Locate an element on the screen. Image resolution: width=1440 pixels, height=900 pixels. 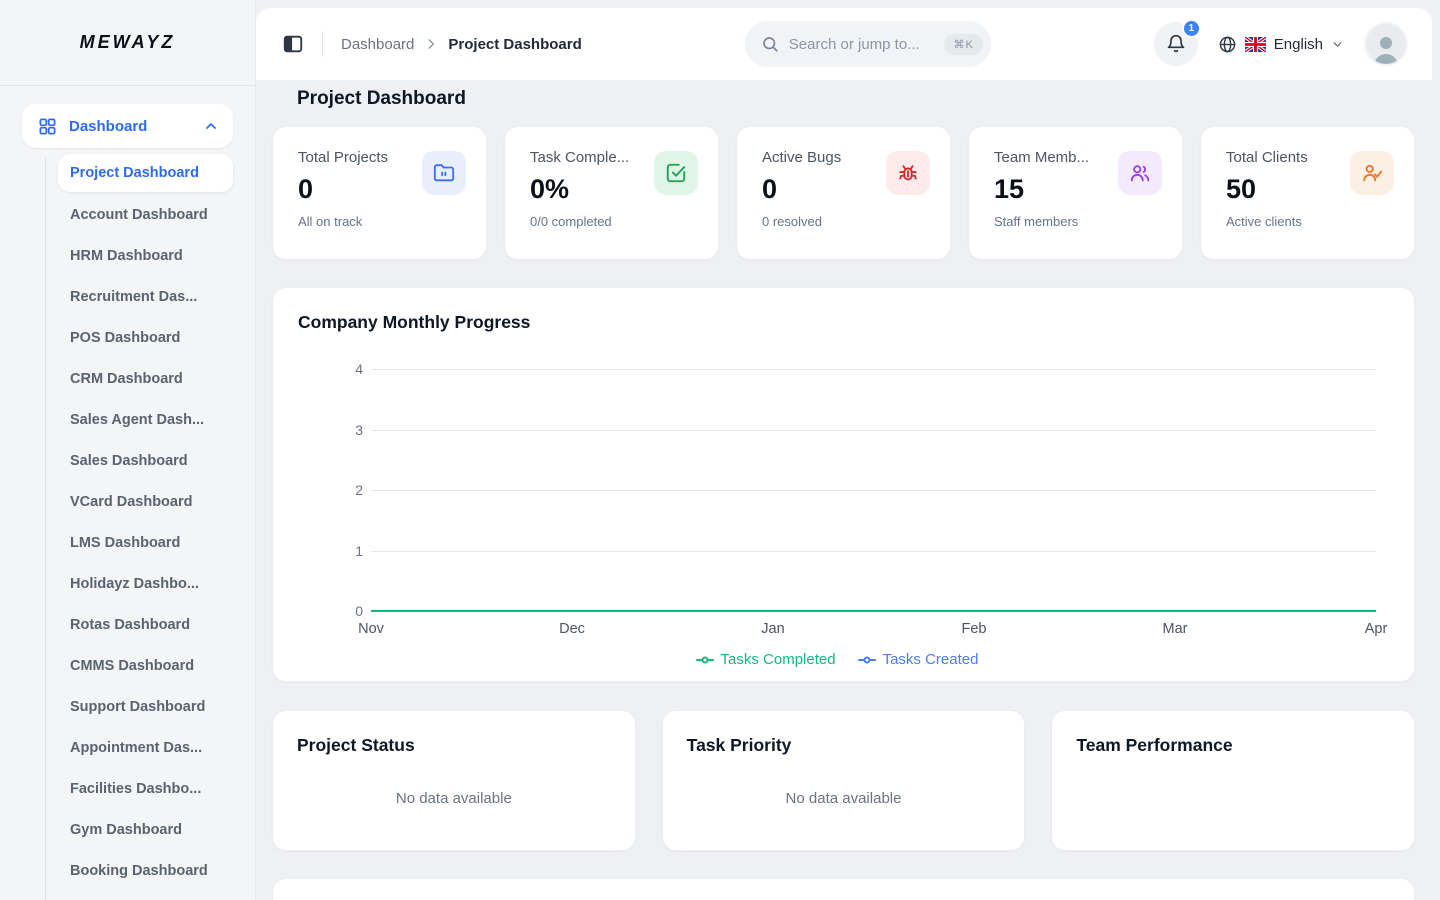
sidebar-item-dashboard: Dashboard is located at coordinates (127, 126).